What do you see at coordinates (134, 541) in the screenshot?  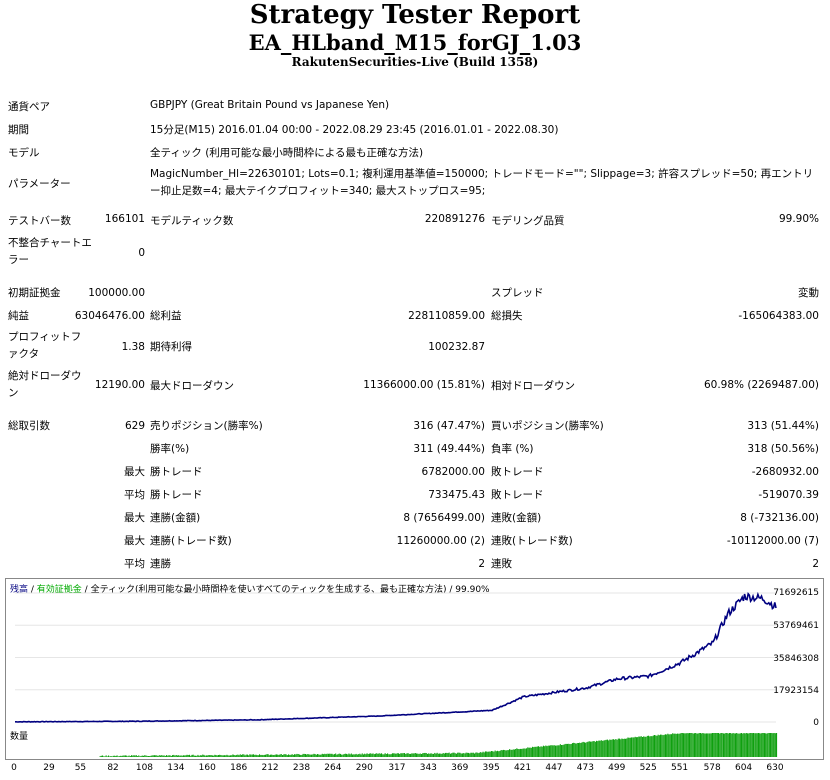 I see `max-label-3: 最大` at bounding box center [134, 541].